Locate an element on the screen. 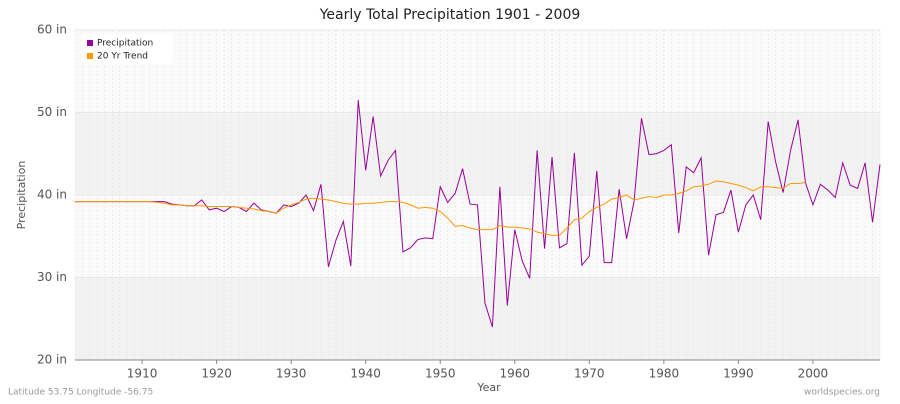  legend-label: 20 Yr Trend is located at coordinates (122, 57).